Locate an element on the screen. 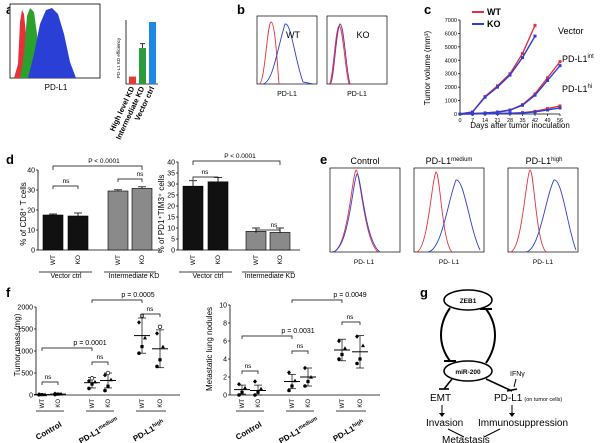 This screenshot has width=601, height=443. c-ytick-label: 7000 is located at coordinates (451, 21).